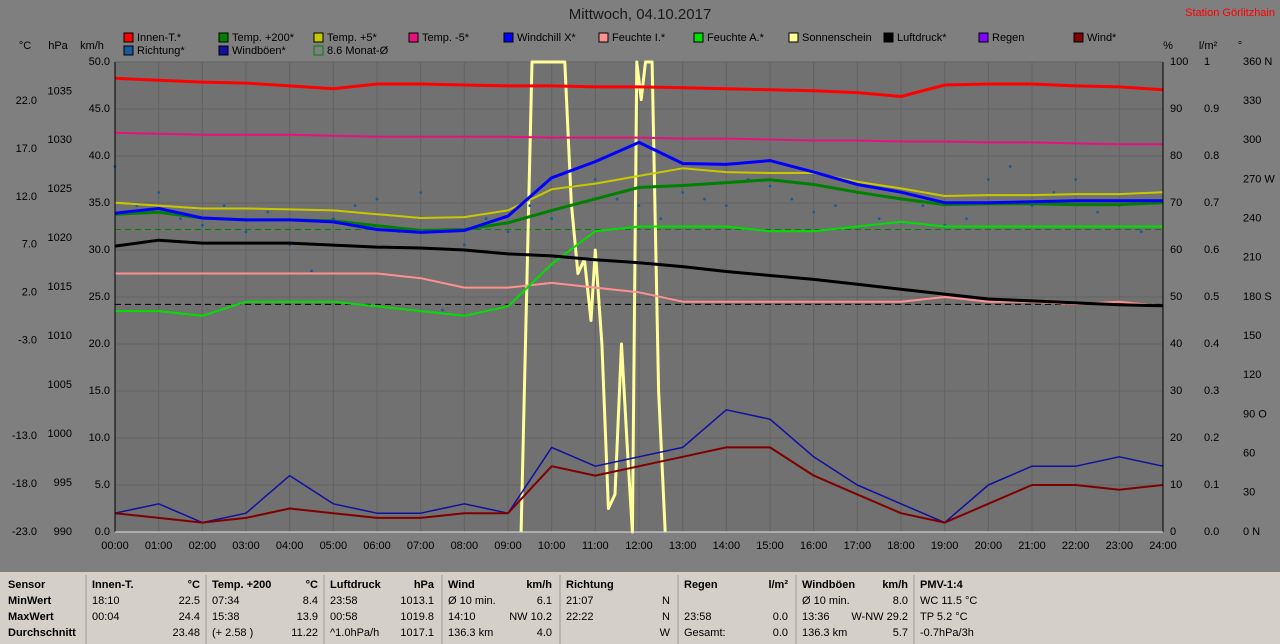 The image size is (1280, 644). I want to click on y-tick-label: -13.0, so click(24, 436).